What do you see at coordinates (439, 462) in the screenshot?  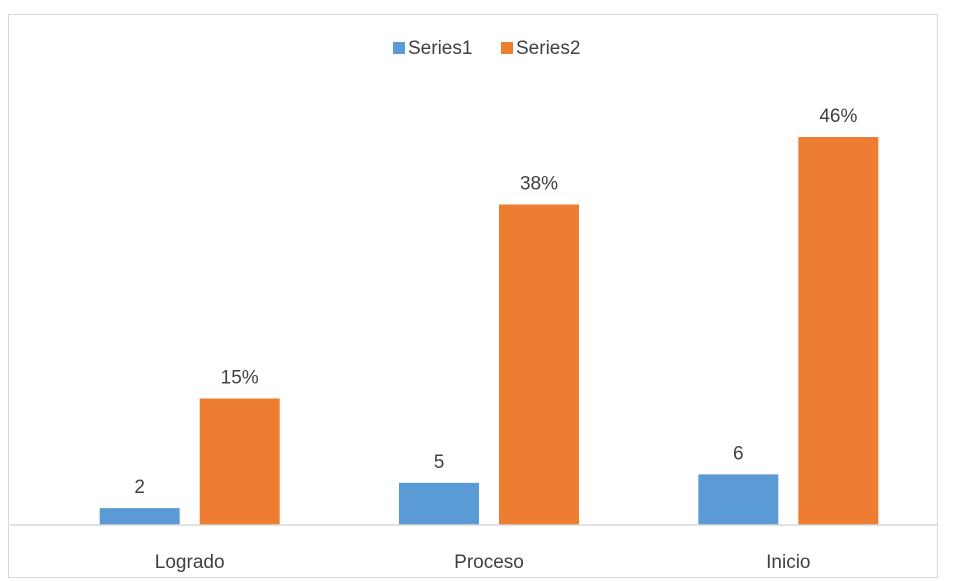 I see `data-label: 5` at bounding box center [439, 462].